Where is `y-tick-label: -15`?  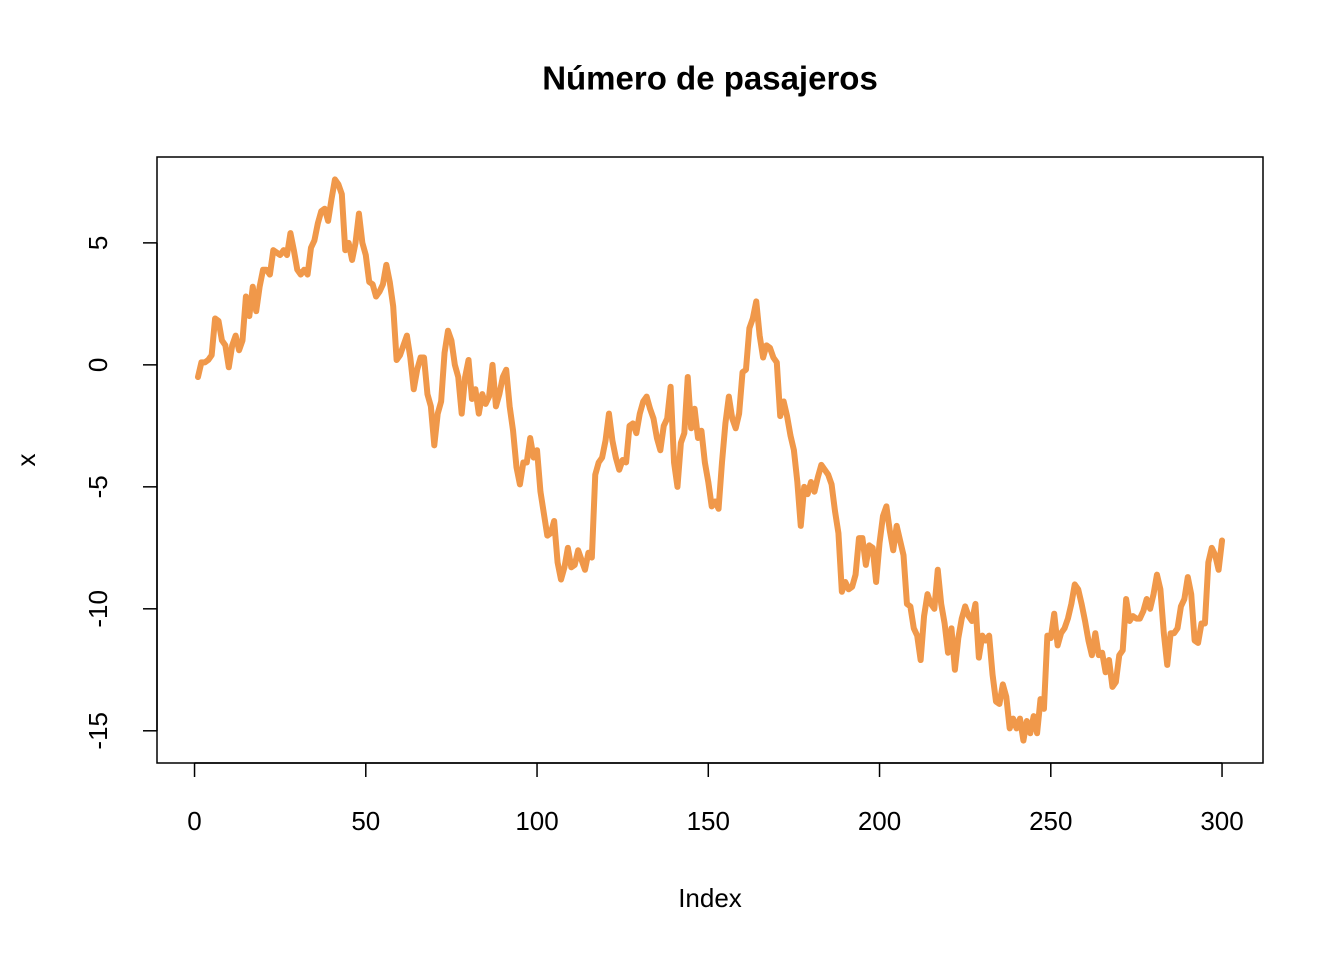 y-tick-label: -15 is located at coordinates (98, 731).